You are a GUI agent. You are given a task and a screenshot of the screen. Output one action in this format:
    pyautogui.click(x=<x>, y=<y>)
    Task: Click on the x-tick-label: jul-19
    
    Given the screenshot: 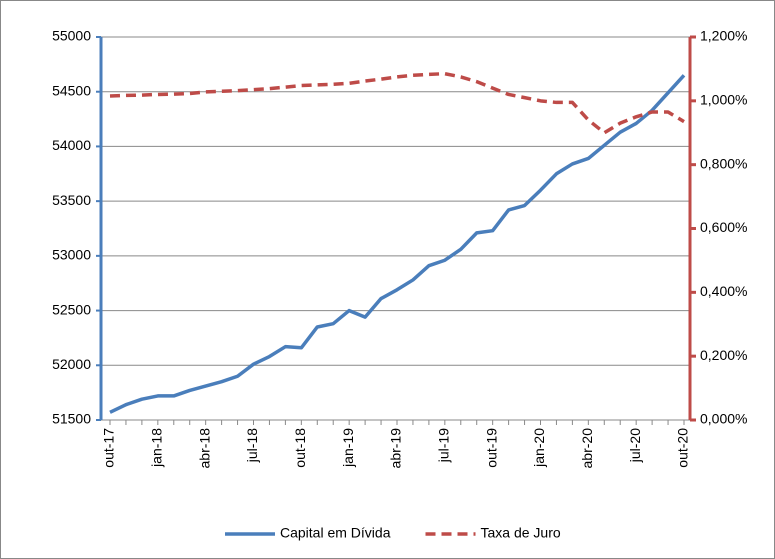 What is the action you would take?
    pyautogui.click(x=444, y=445)
    